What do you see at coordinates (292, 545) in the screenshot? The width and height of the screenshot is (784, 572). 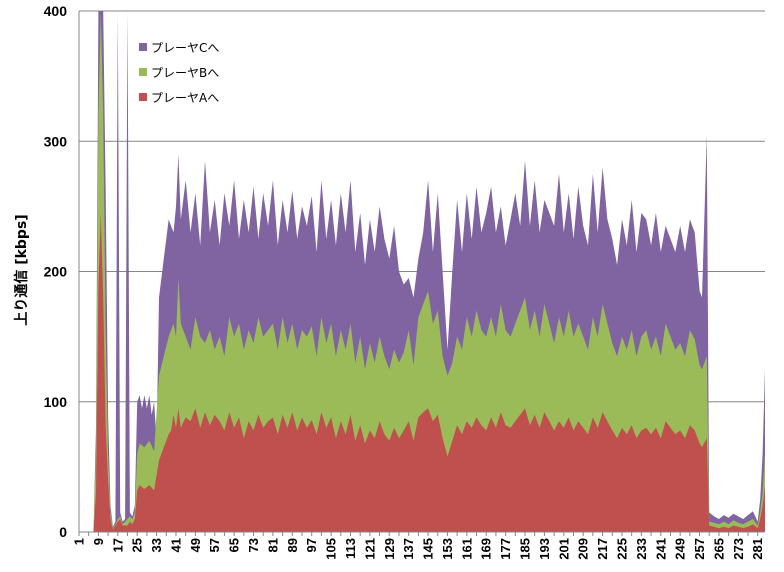 I see `x-tick-label: 89` at bounding box center [292, 545].